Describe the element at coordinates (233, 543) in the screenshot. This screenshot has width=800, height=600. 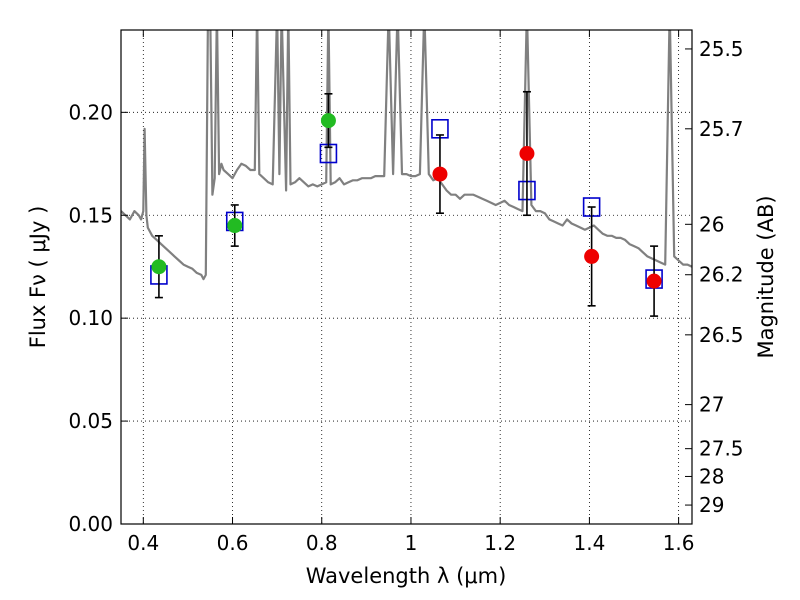
I see `x-tick-label: 0.6` at that location.